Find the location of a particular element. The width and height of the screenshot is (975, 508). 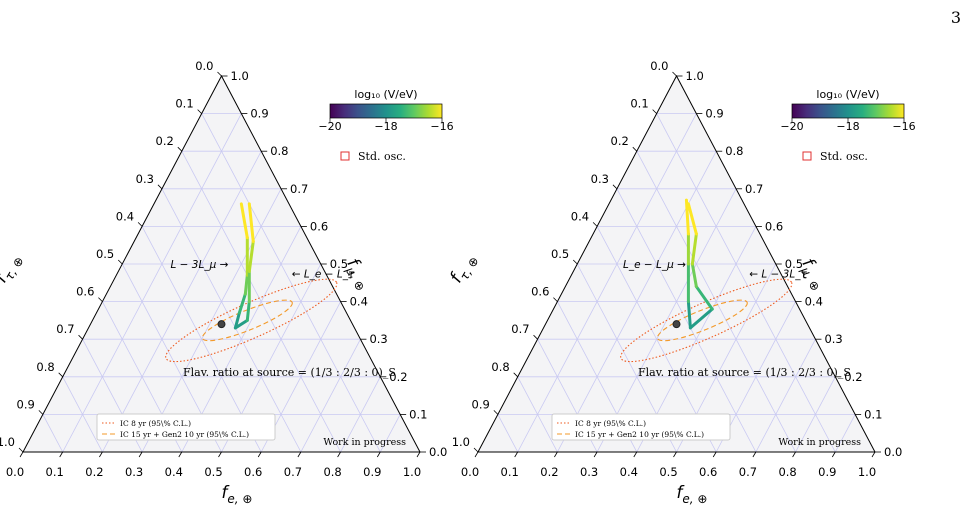

axis-label-left: fτ, ⊕ is located at coordinates (13, 269).